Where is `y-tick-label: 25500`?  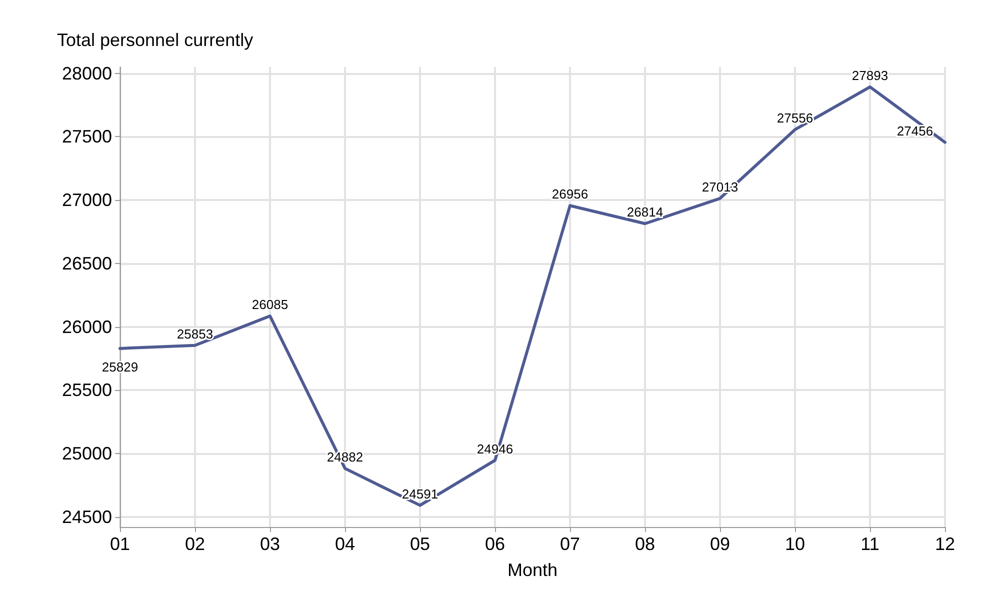
y-tick-label: 25500 is located at coordinates (87, 390).